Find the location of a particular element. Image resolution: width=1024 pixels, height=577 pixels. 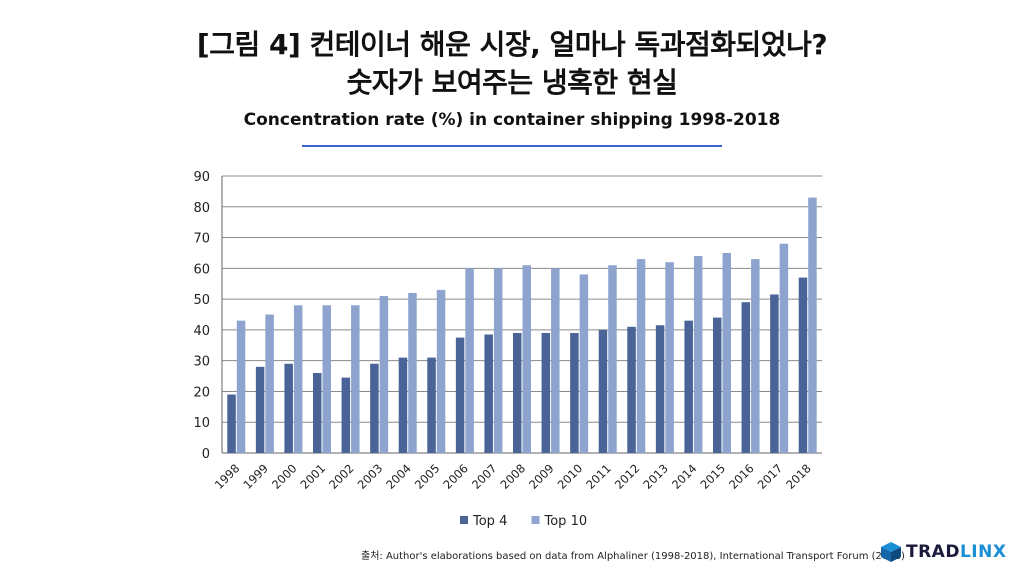

title-underline is located at coordinates (512, 146).